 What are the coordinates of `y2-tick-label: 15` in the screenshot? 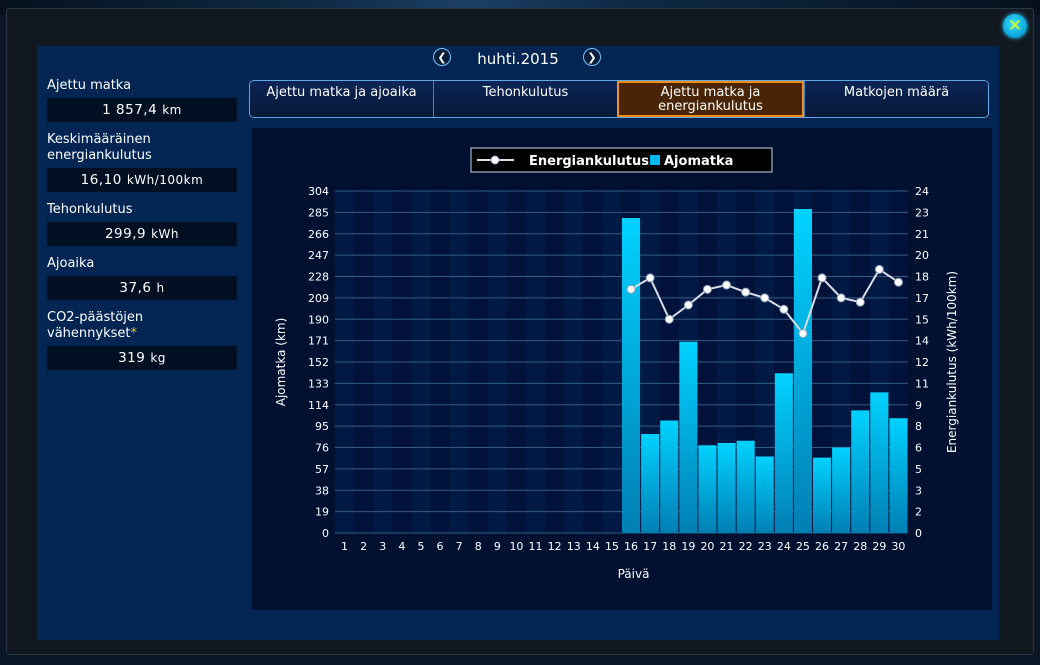 It's located at (922, 319).